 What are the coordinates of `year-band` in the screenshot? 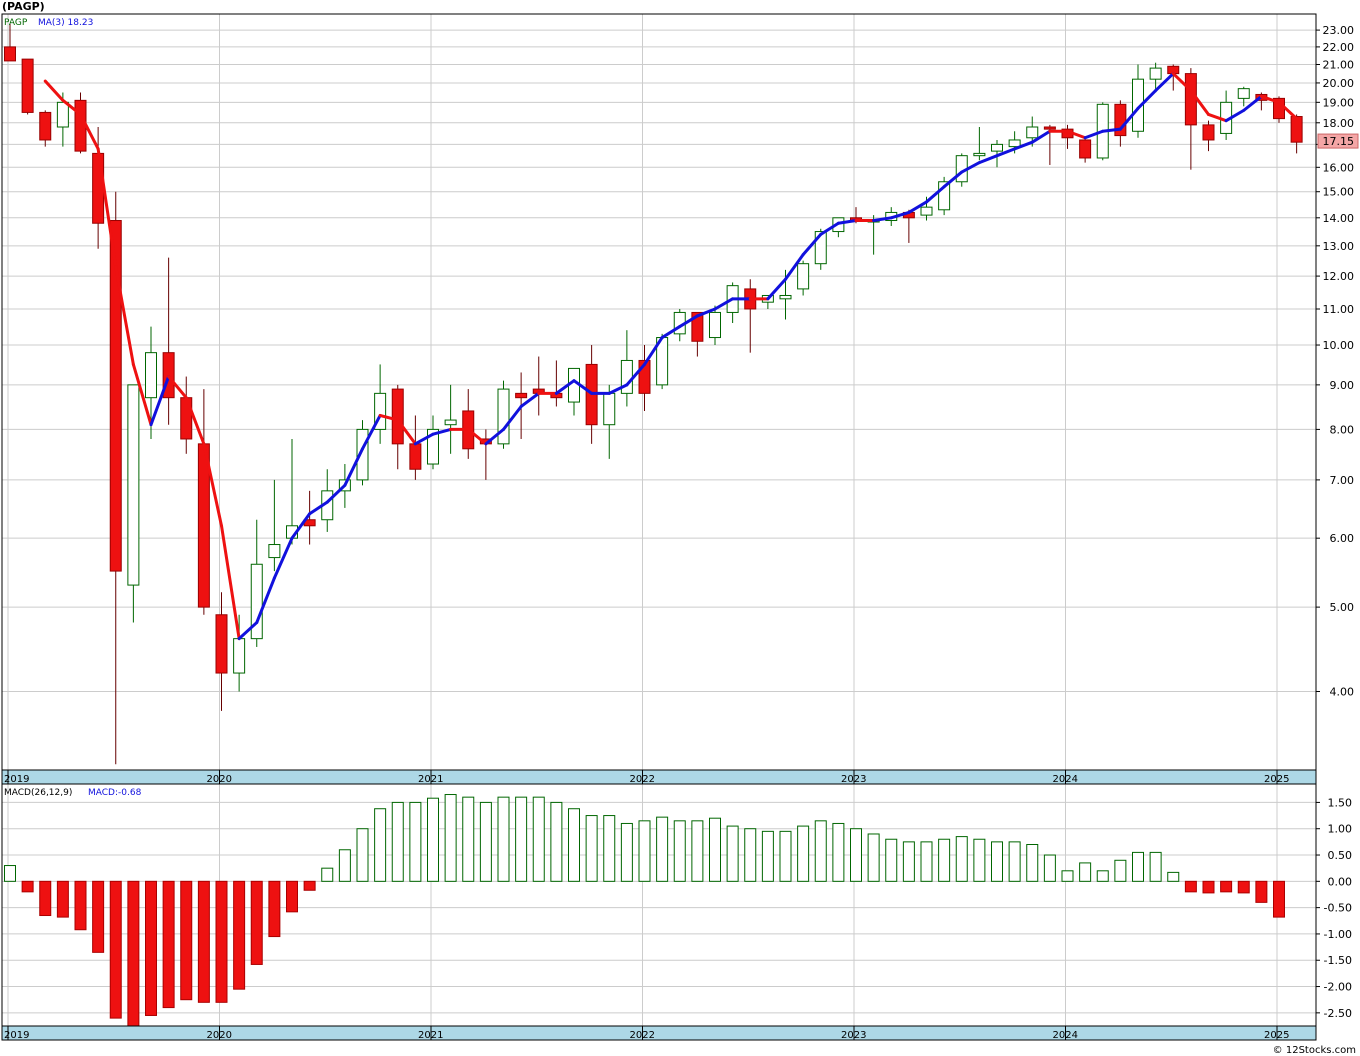 It's located at (659, 777).